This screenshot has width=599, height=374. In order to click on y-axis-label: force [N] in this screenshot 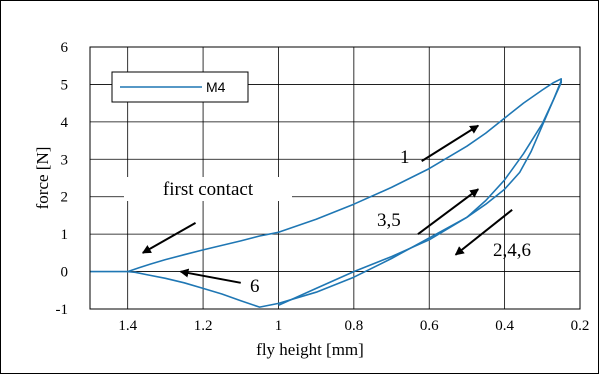, I will do `click(42, 178)`.